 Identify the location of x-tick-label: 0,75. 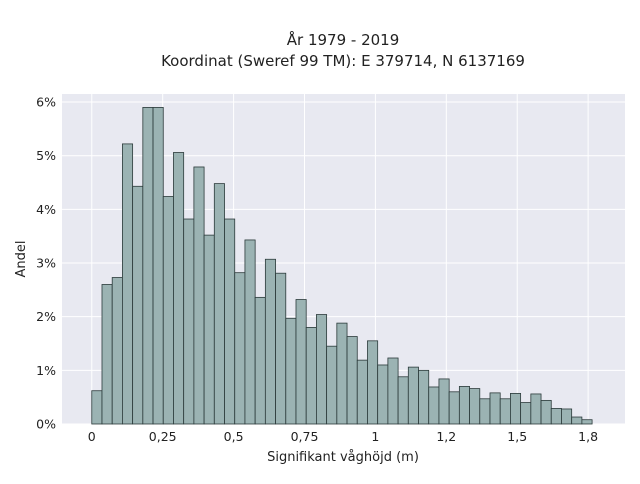
(305, 436).